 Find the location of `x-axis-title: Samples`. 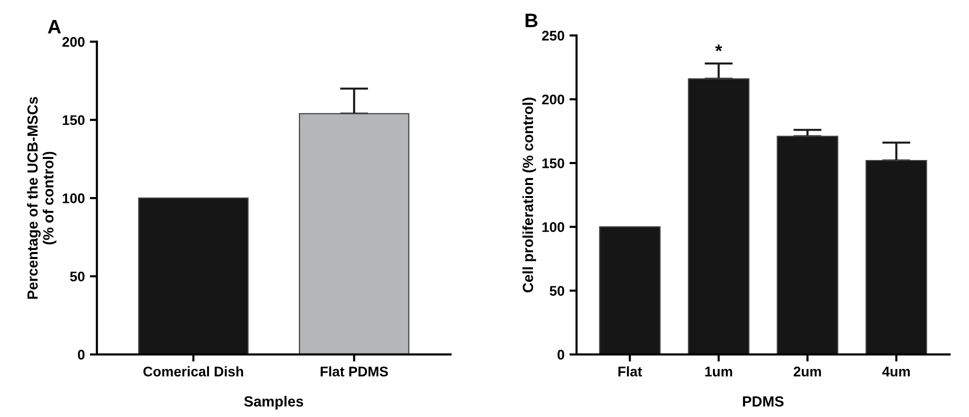

x-axis-title: Samples is located at coordinates (274, 403).